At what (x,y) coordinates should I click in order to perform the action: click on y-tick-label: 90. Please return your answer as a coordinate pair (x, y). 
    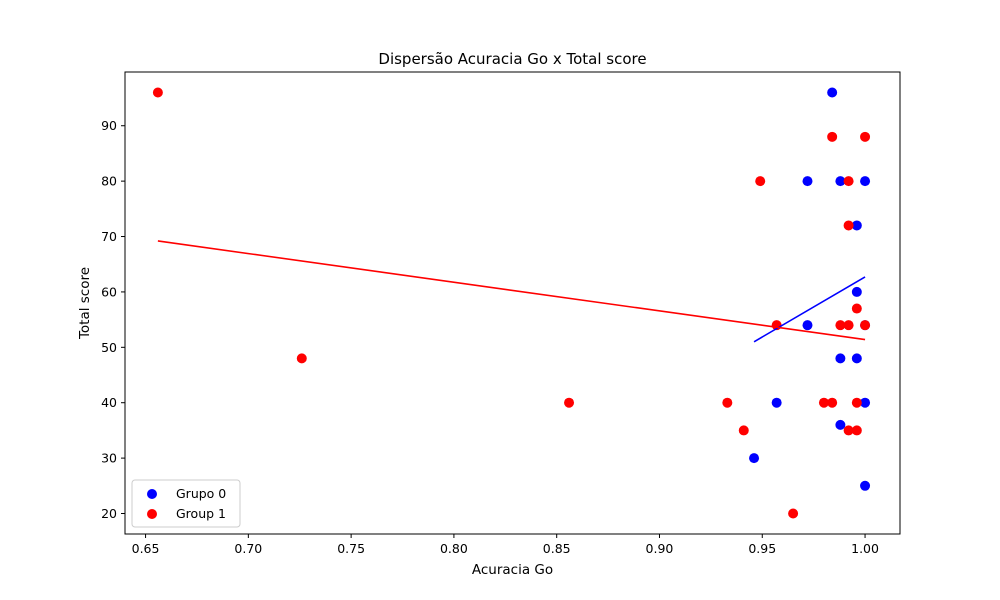
    Looking at the image, I should click on (109, 125).